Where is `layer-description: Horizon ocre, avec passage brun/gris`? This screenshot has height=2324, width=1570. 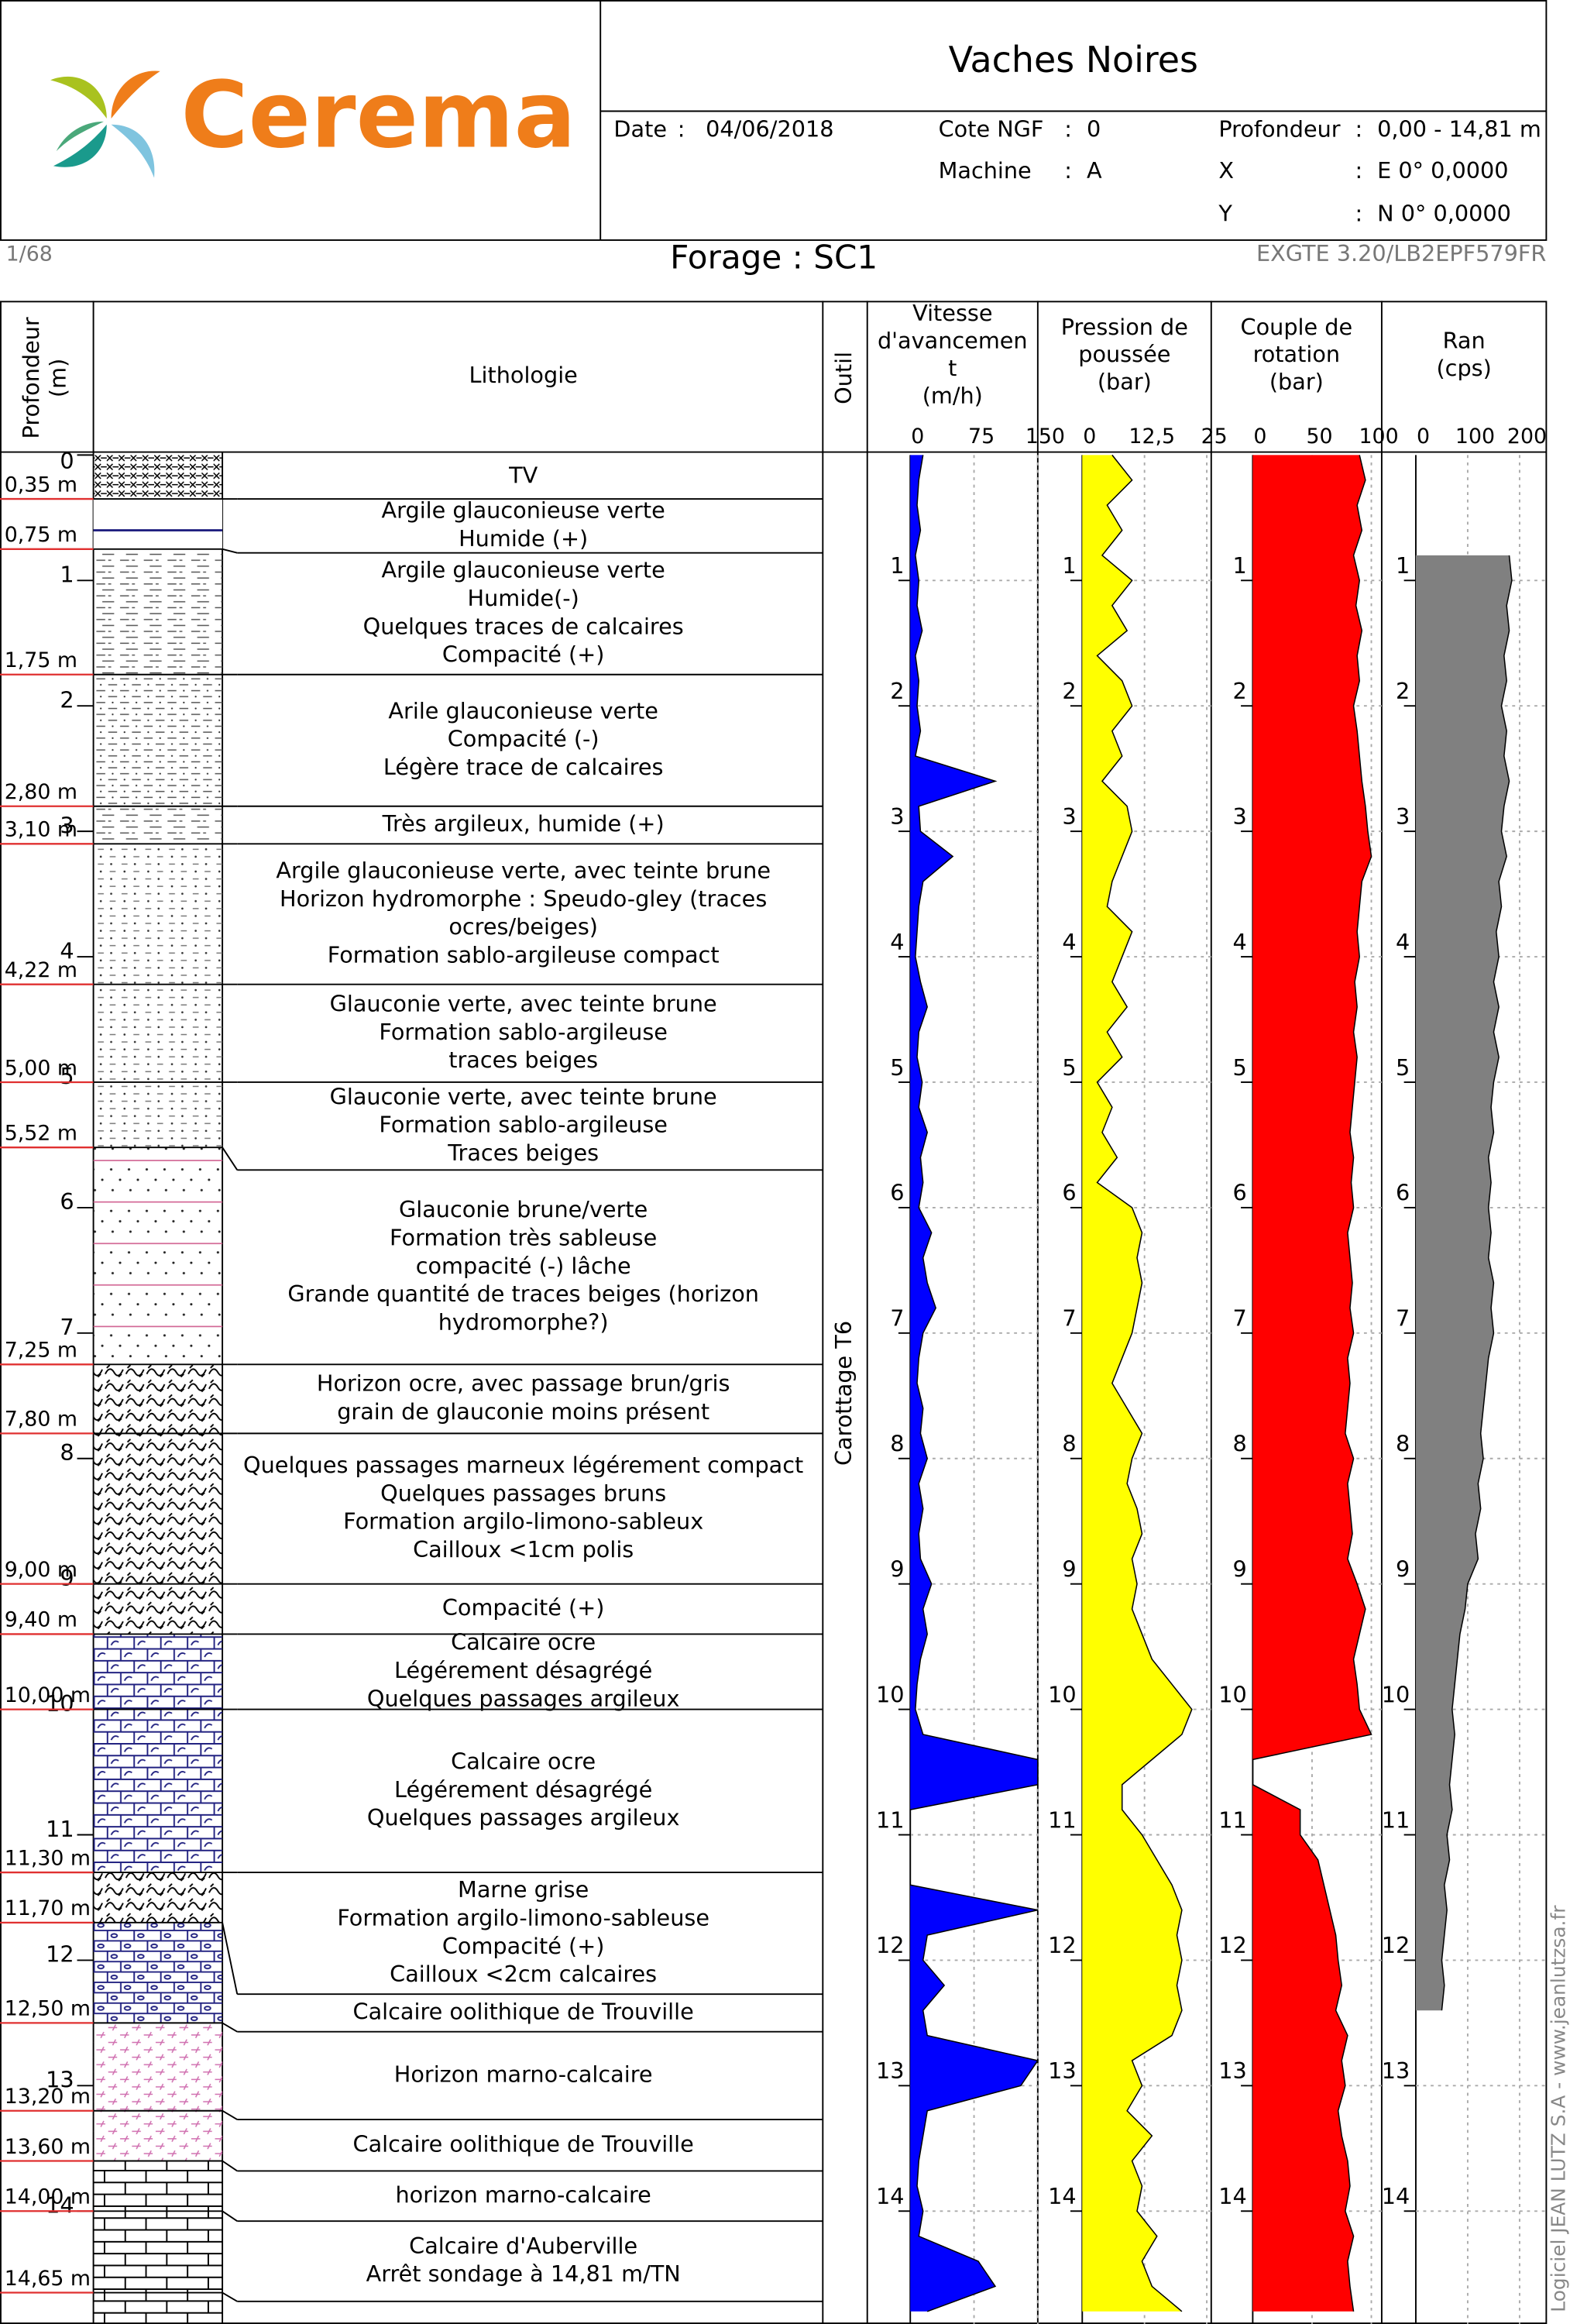 layer-description: Horizon ocre, avec passage brun/gris is located at coordinates (523, 1383).